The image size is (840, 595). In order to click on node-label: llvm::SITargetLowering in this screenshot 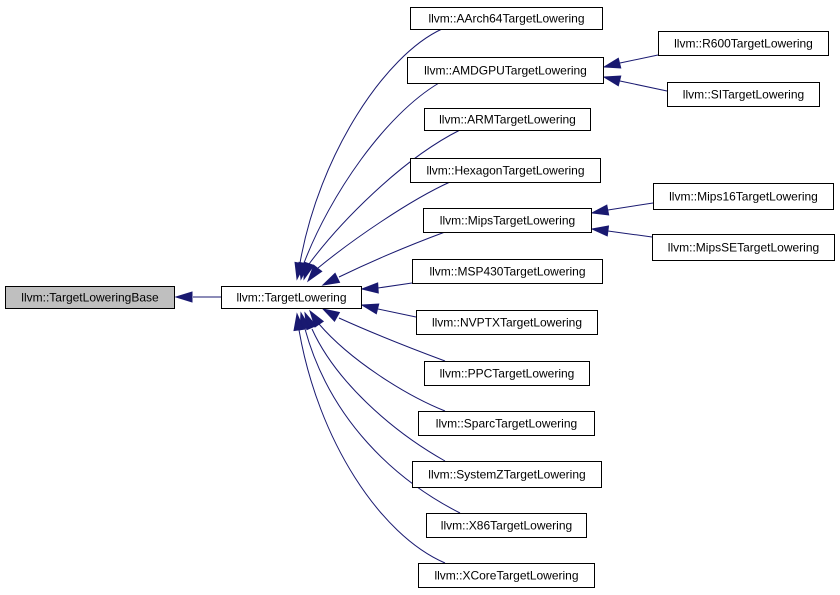, I will do `click(743, 95)`.